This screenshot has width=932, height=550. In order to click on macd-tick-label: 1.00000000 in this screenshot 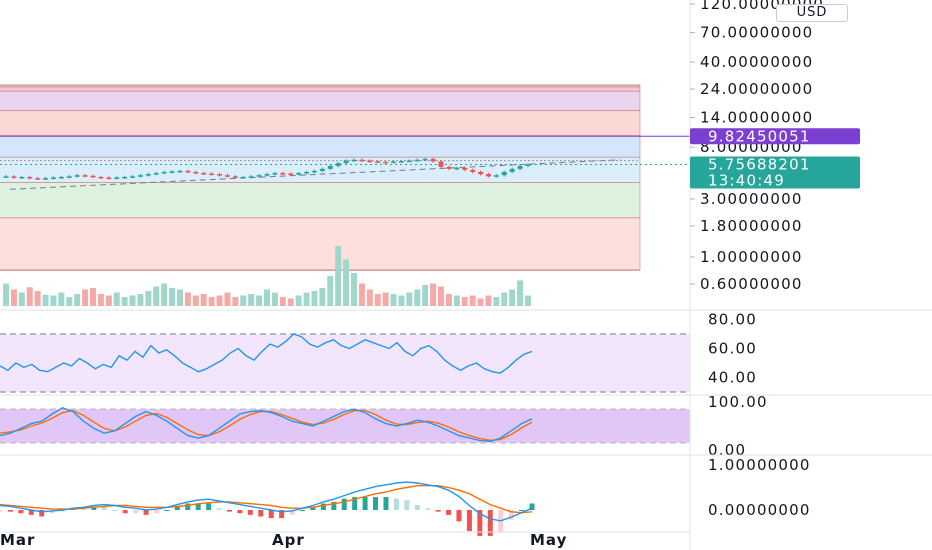, I will do `click(759, 465)`.